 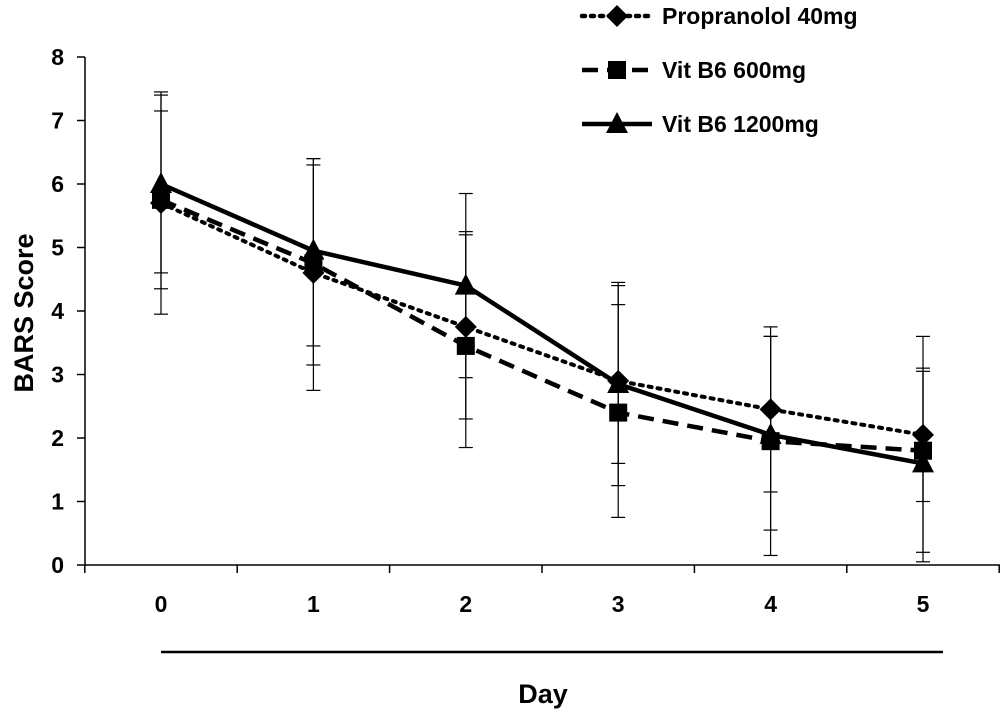 What do you see at coordinates (465, 604) in the screenshot?
I see `x-tick-label: 2` at bounding box center [465, 604].